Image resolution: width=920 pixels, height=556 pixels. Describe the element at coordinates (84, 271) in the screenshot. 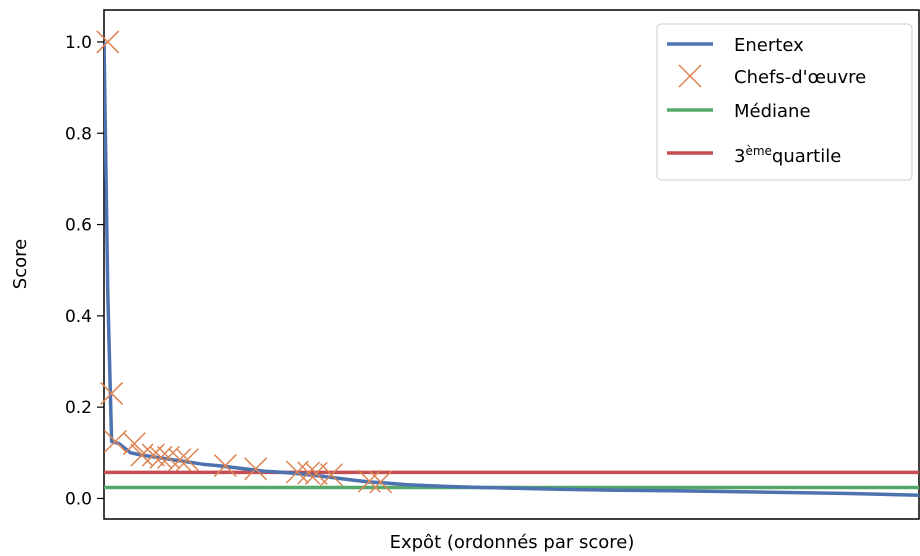

I see `y-axis: 0.0 0.2 0.4 0.6 0.8 1.0` at that location.